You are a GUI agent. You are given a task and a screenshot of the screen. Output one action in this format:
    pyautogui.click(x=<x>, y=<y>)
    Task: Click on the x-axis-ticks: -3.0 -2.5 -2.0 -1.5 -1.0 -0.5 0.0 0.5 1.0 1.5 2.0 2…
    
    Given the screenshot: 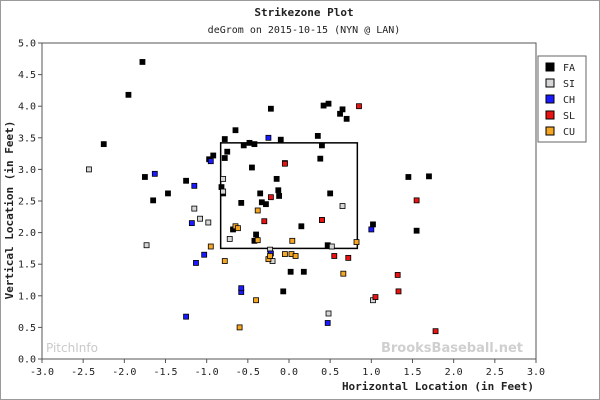 What is the action you would take?
    pyautogui.click(x=287, y=368)
    